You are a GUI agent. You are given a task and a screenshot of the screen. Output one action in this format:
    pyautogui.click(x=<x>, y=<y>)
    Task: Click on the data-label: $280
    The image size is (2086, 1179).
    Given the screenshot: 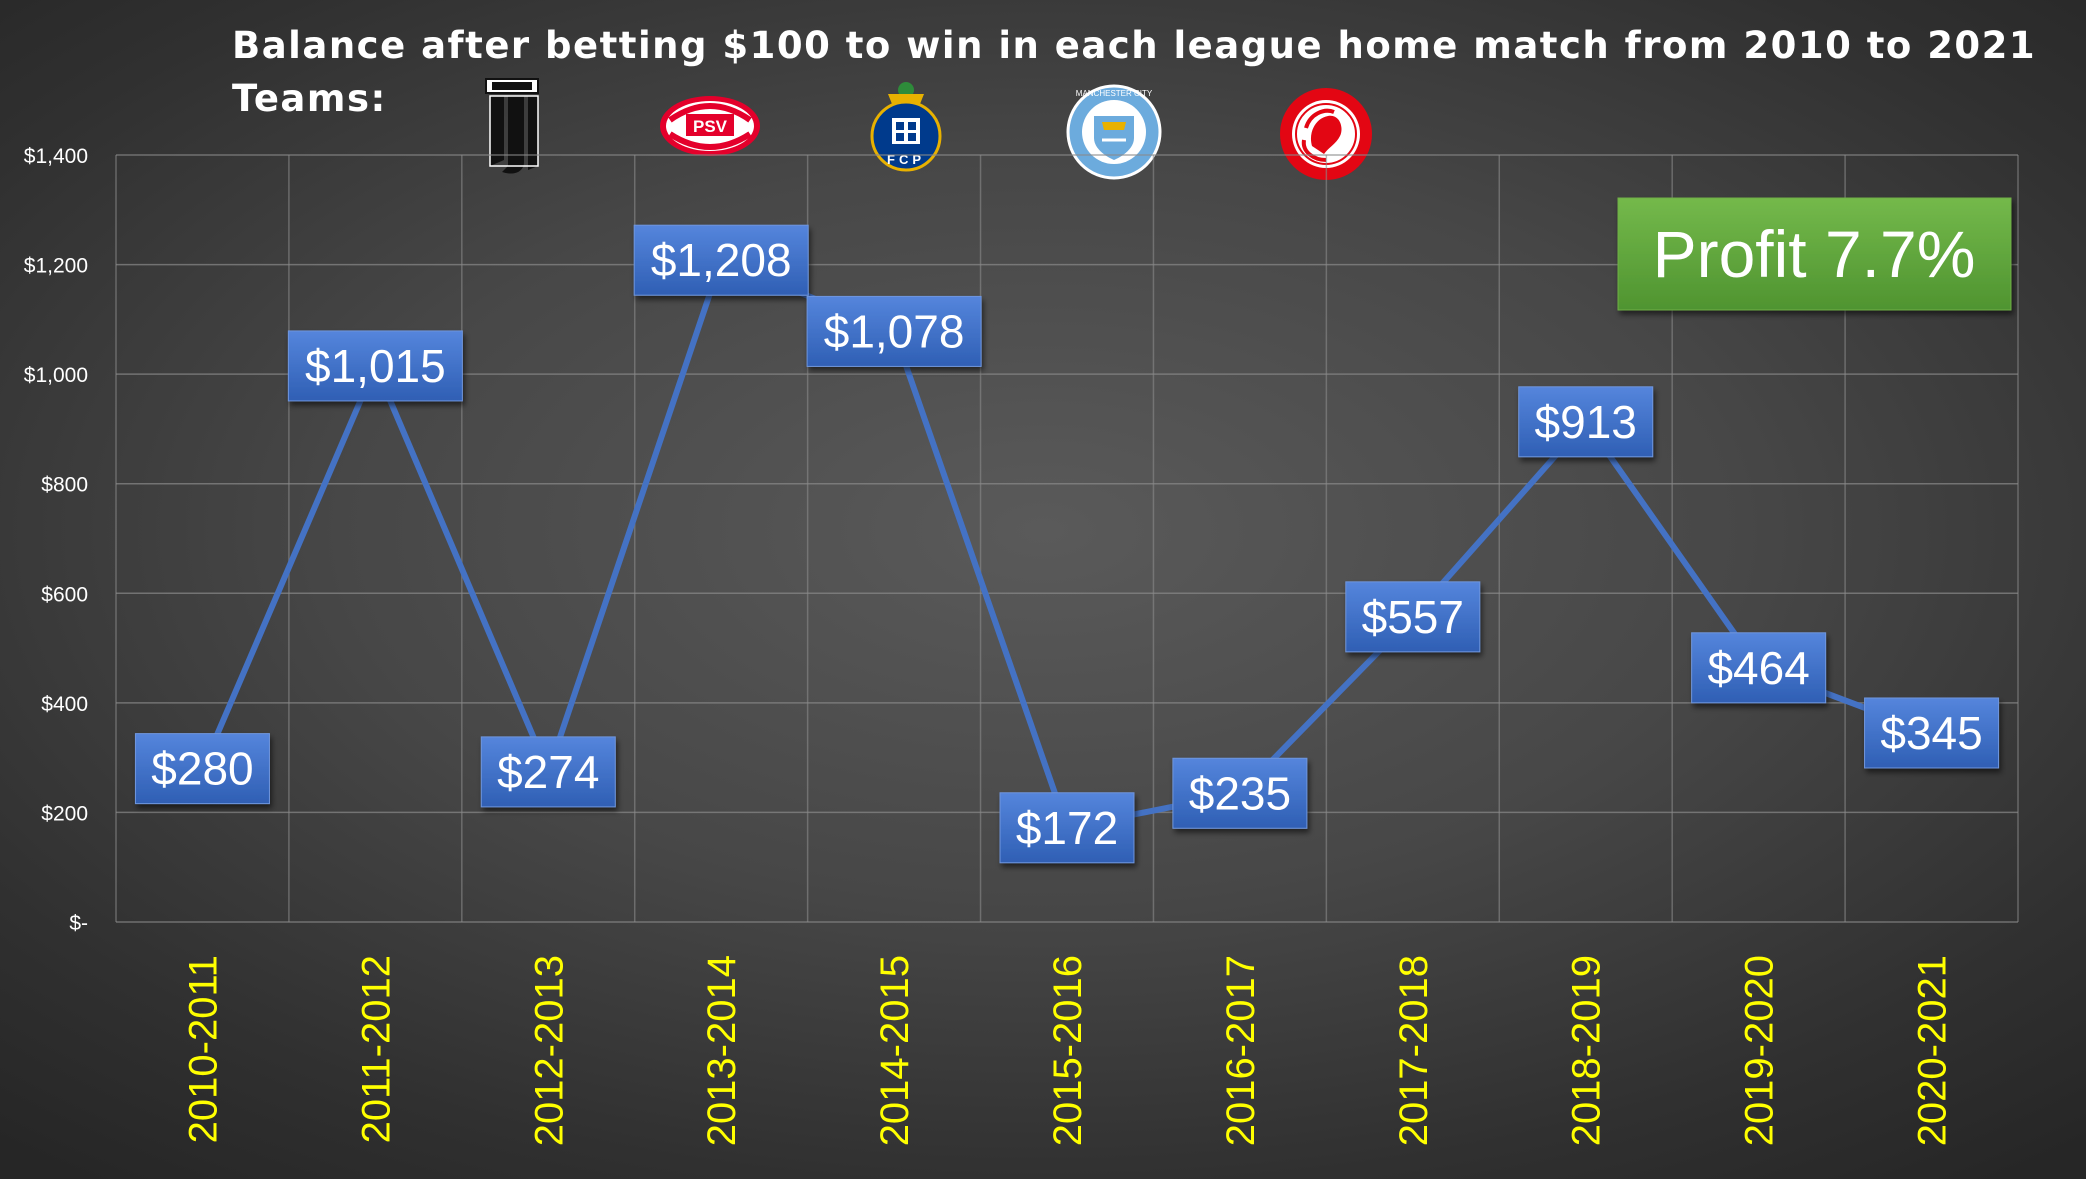 What is the action you would take?
    pyautogui.click(x=202, y=769)
    